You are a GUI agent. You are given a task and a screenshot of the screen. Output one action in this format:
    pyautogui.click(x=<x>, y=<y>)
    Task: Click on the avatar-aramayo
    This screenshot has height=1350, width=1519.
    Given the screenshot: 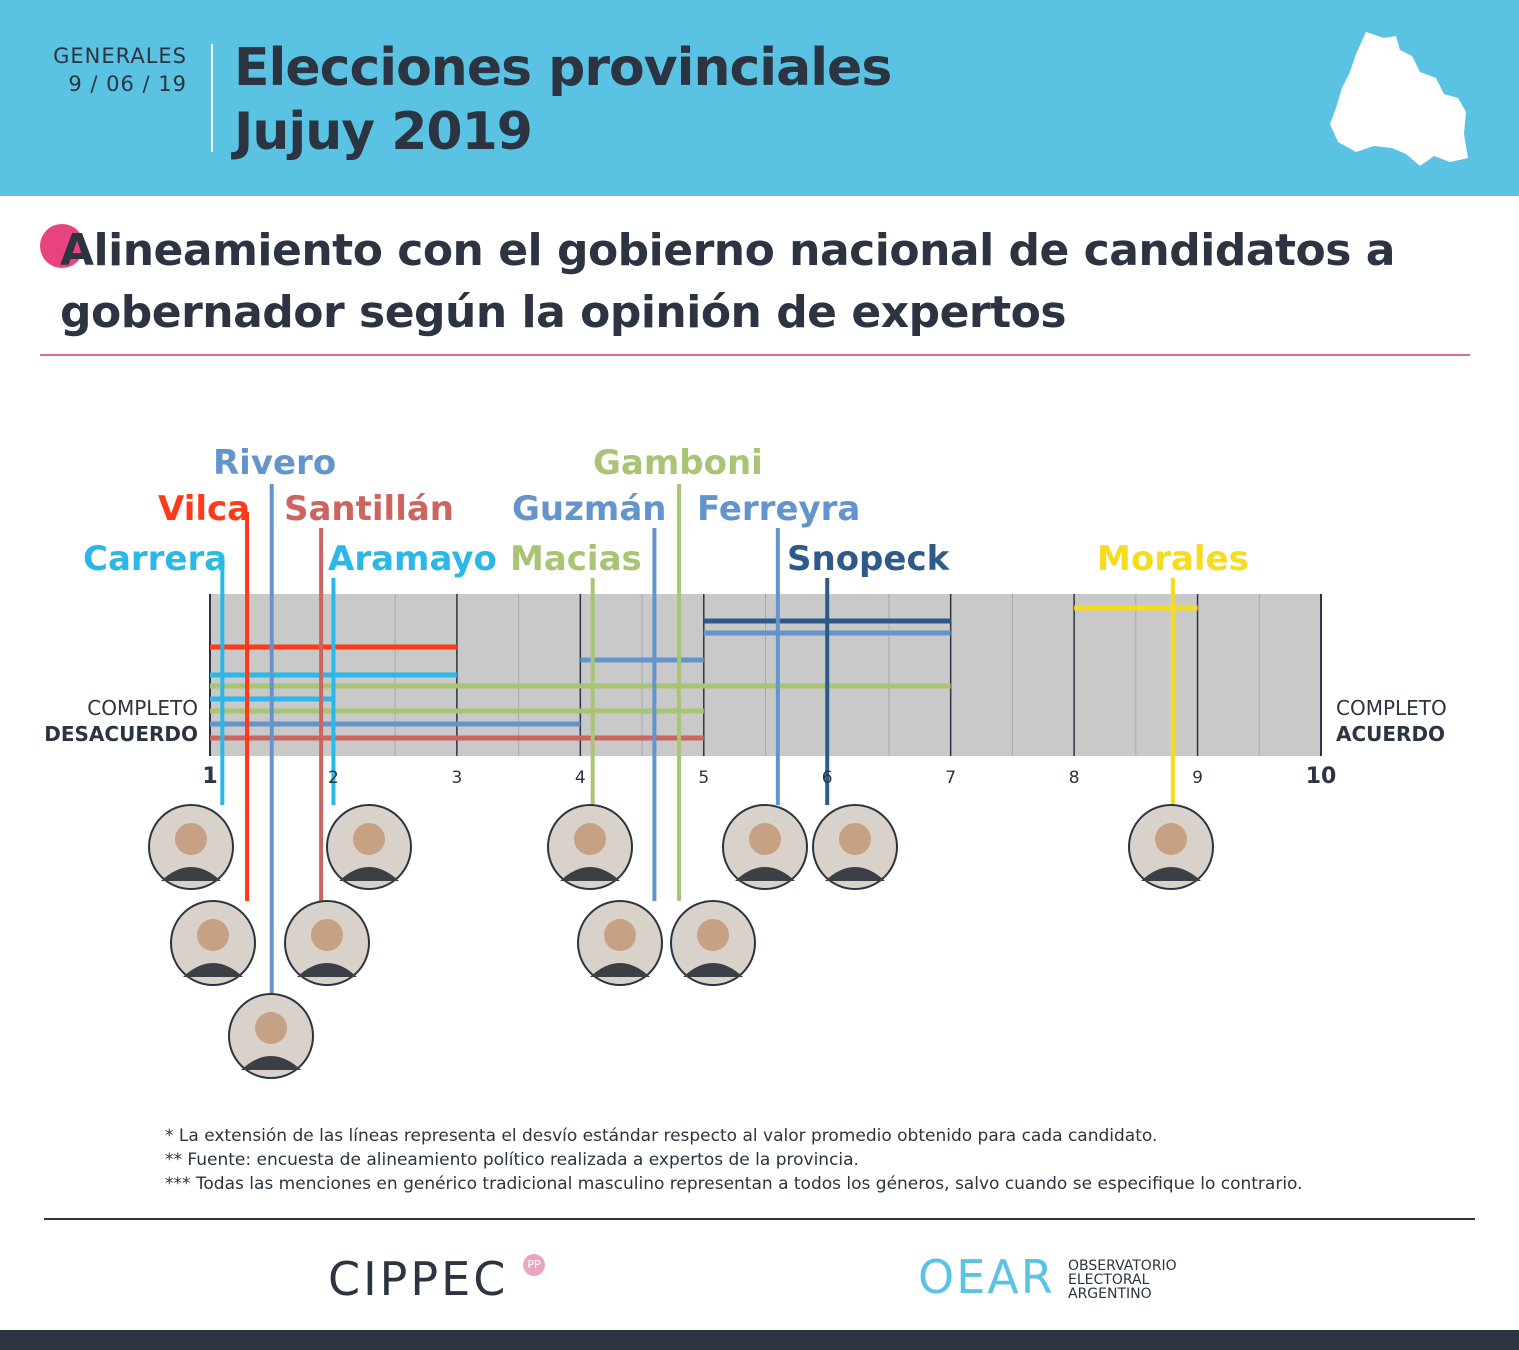 What is the action you would take?
    pyautogui.click(x=369, y=847)
    